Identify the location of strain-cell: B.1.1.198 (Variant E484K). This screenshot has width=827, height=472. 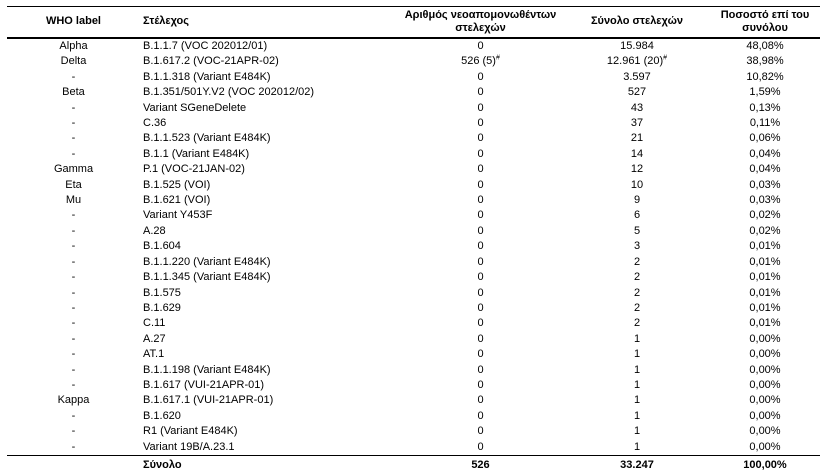
(207, 369).